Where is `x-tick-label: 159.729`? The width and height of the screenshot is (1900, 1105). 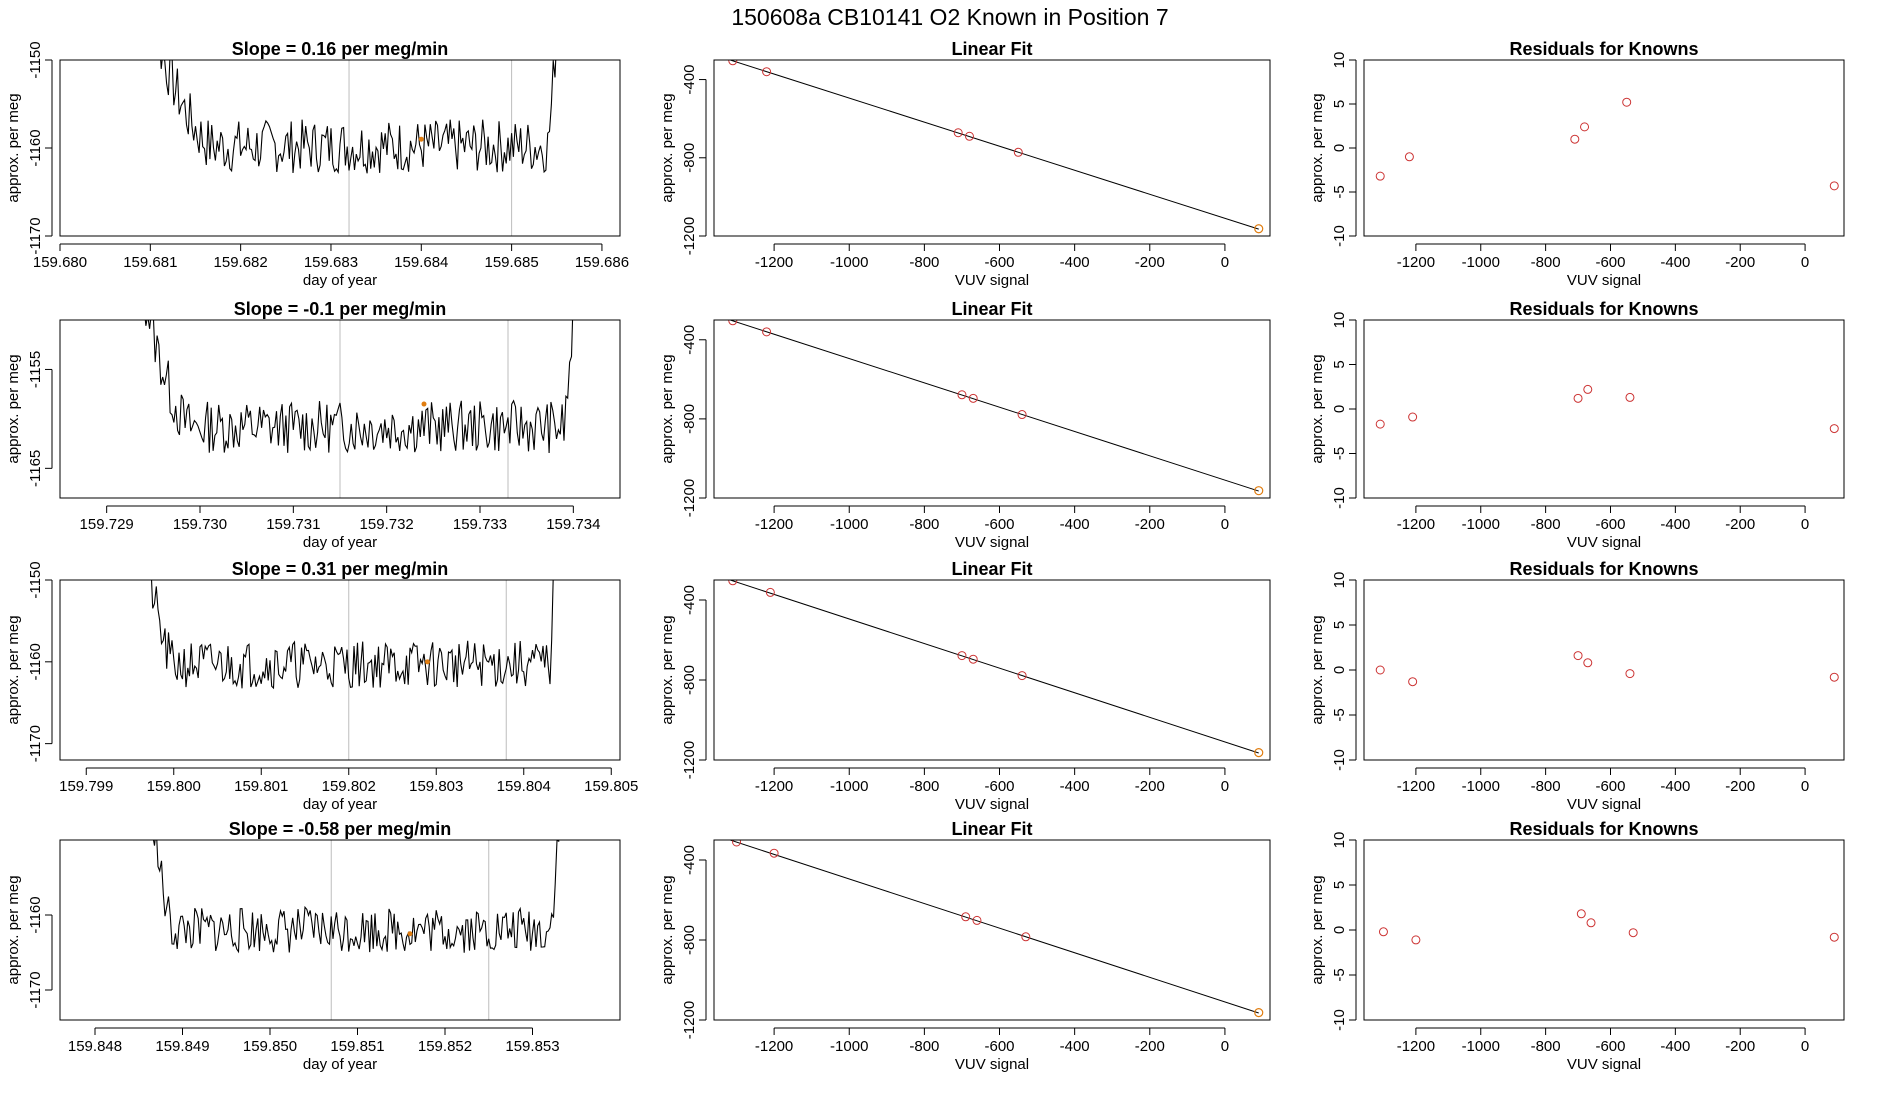 x-tick-label: 159.729 is located at coordinates (107, 524).